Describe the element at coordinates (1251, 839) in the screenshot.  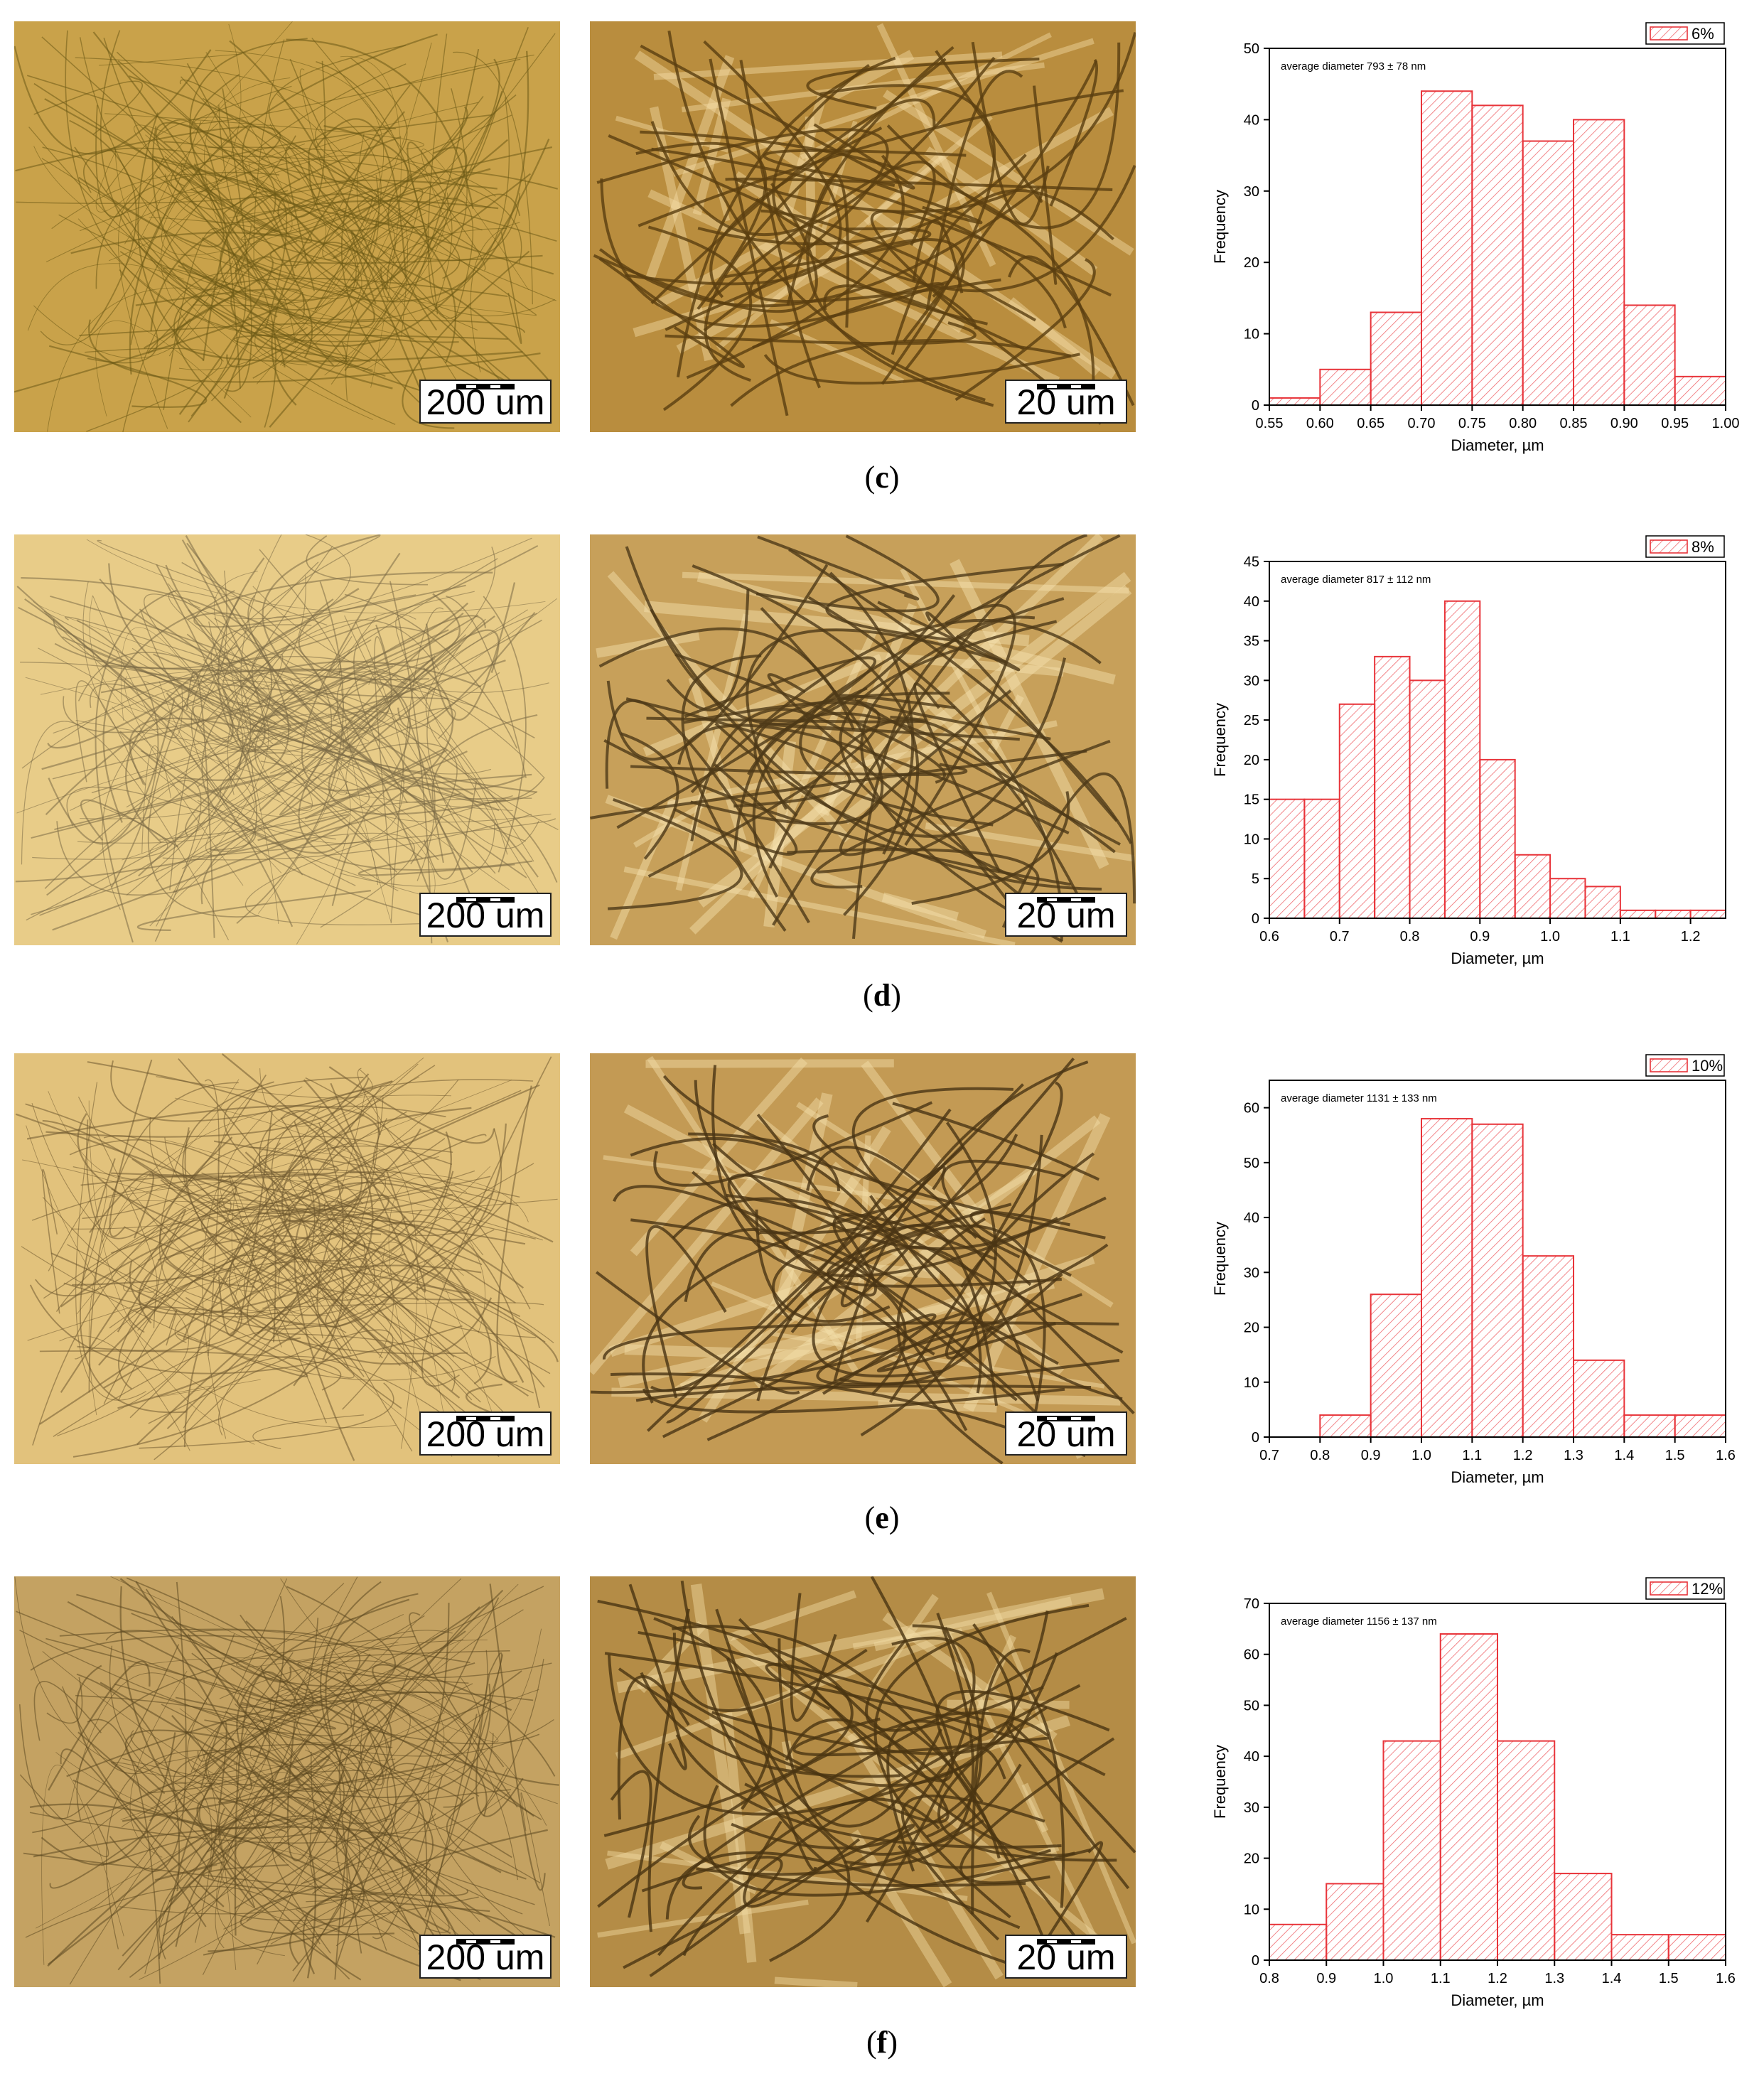
I see `y-tick-label: 10` at that location.